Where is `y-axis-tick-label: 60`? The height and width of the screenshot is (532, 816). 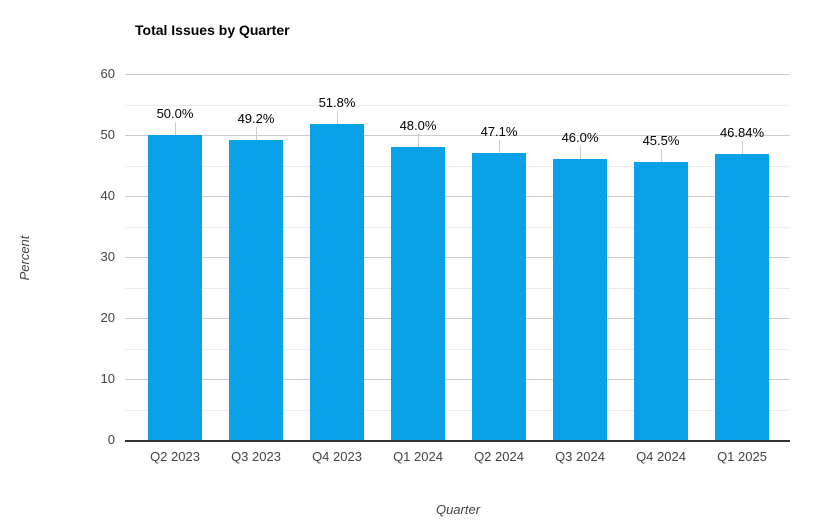
y-axis-tick-label: 60 is located at coordinates (107, 73).